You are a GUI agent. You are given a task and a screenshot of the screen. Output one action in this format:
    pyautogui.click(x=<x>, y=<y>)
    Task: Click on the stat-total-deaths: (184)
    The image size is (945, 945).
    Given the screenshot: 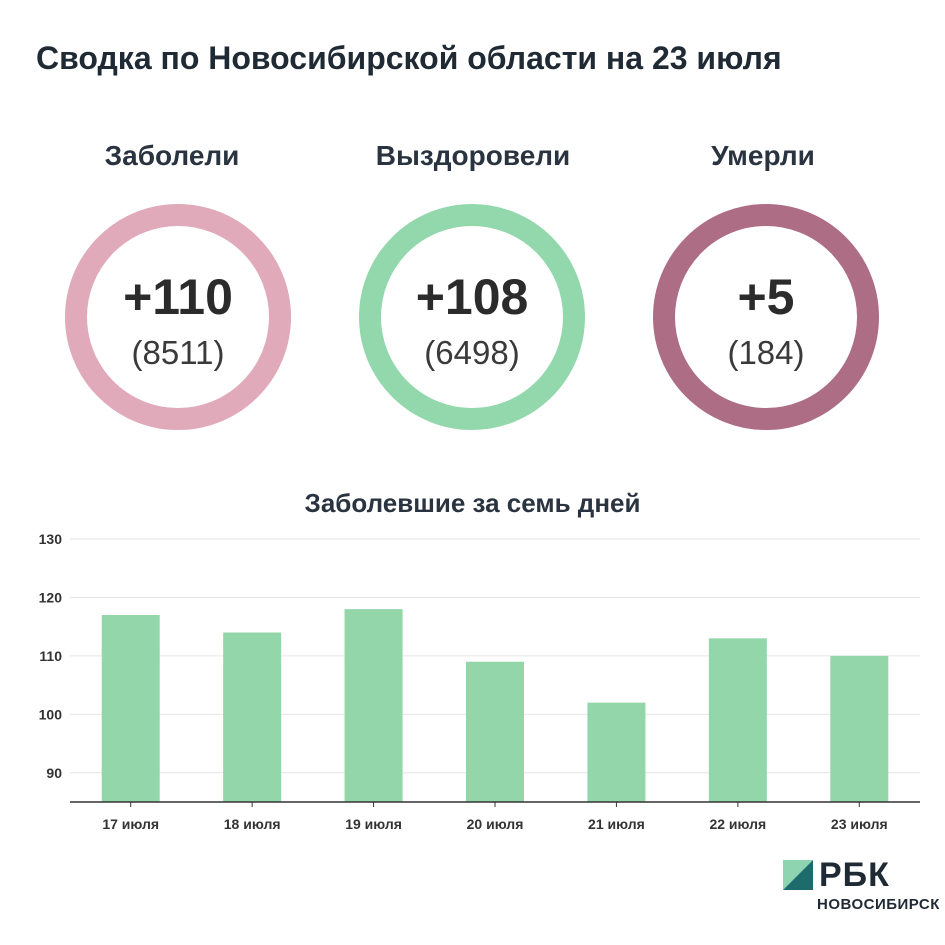 What is the action you would take?
    pyautogui.click(x=766, y=352)
    